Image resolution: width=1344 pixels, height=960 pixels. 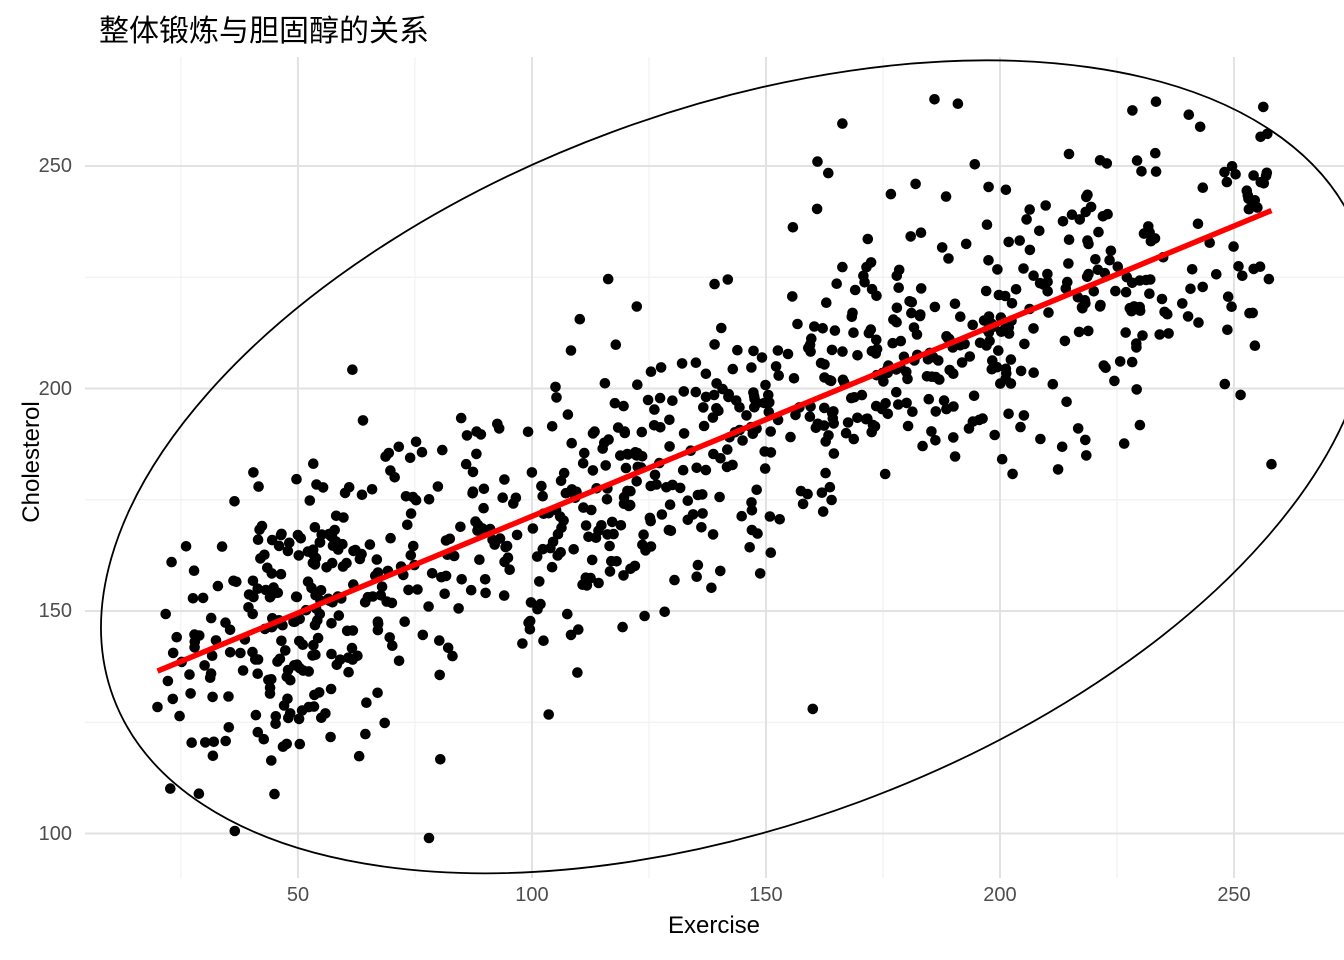 I want to click on y-tick-label: 200, so click(x=55, y=388).